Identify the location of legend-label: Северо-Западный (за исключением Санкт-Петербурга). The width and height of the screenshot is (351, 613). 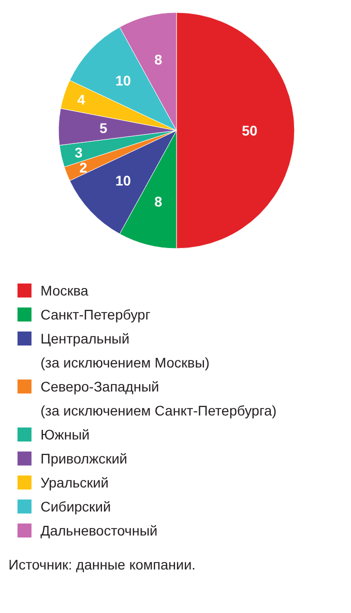
(158, 398).